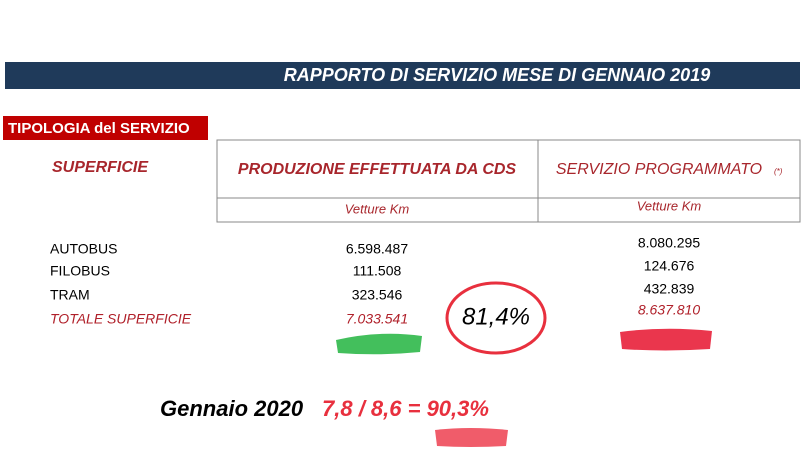 The image size is (804, 473). What do you see at coordinates (669, 181) in the screenshot?
I see `column-box` at bounding box center [669, 181].